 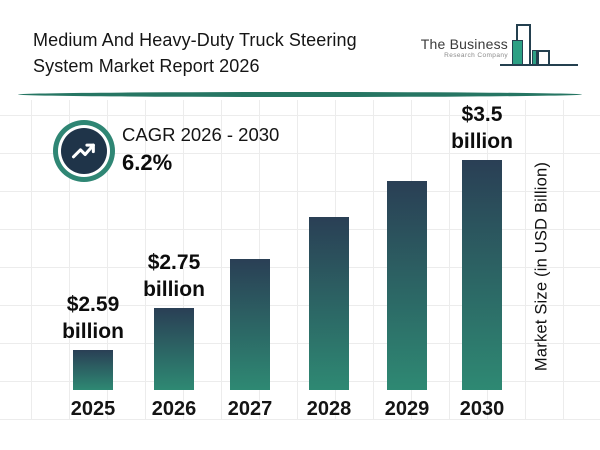 I want to click on bar-group-2030: $3.5 billion 2030, so click(x=482, y=260).